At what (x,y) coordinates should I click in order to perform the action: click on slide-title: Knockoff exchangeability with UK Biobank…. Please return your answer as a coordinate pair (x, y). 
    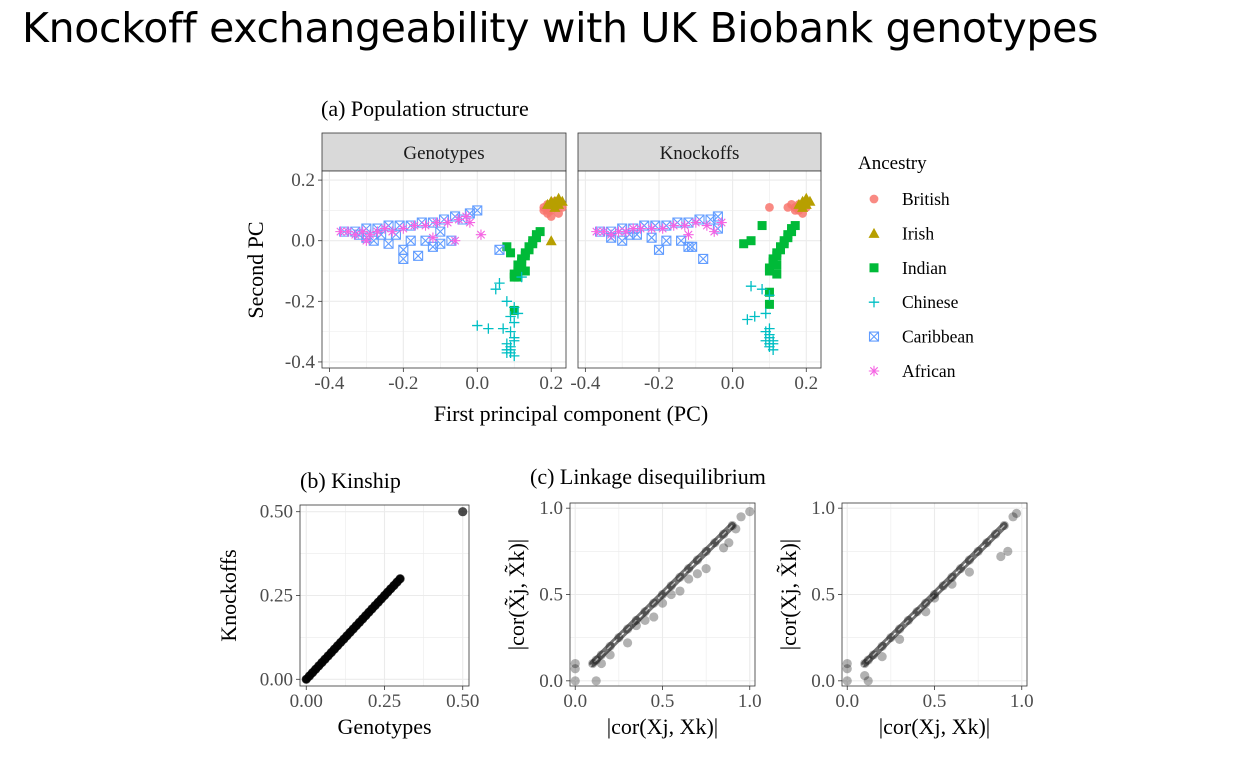
    Looking at the image, I should click on (560, 28).